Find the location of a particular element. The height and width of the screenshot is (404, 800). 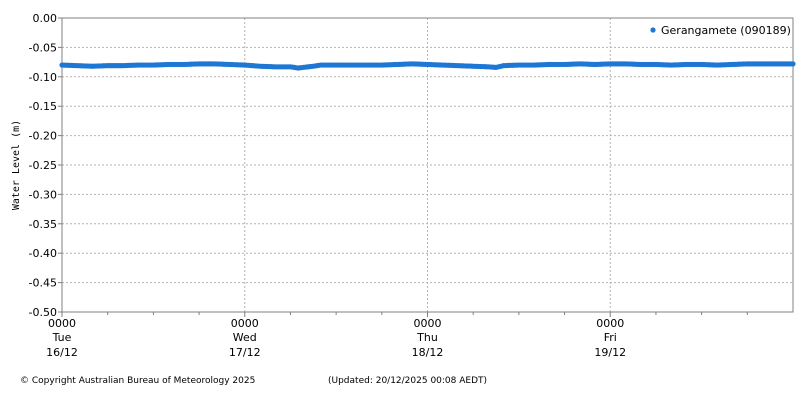

y-tick-label: -0.20 is located at coordinates (43, 136).